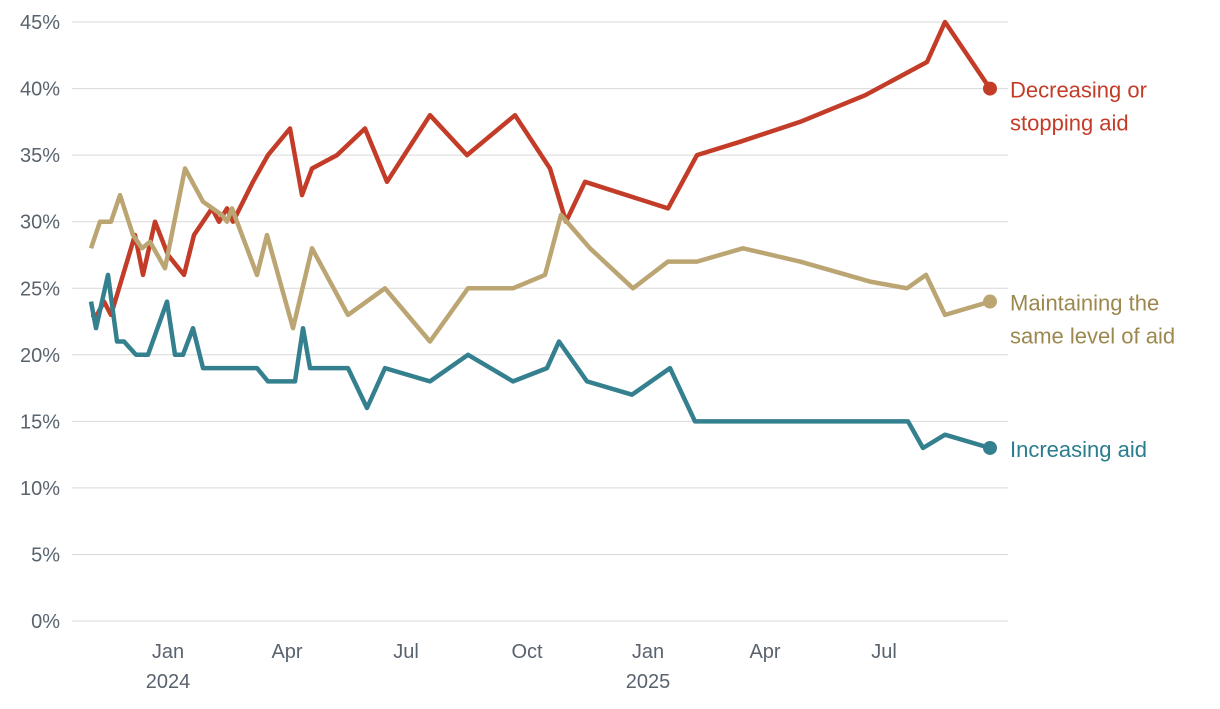 This screenshot has width=1220, height=709. Describe the element at coordinates (40, 489) in the screenshot. I see `y-axis-label-10: 10%` at that location.